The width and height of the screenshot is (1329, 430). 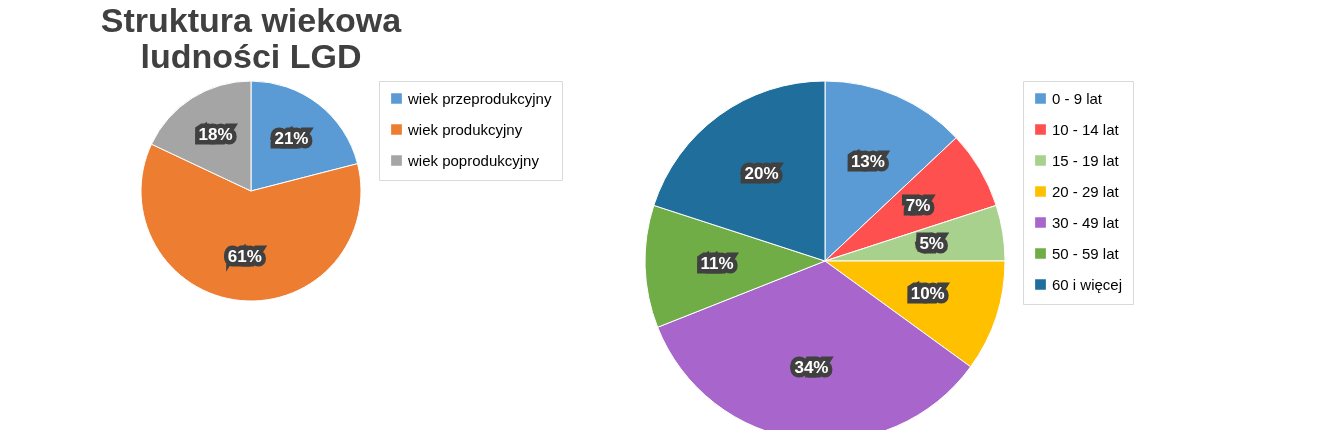 I want to click on data-label: 61%, so click(x=244, y=256).